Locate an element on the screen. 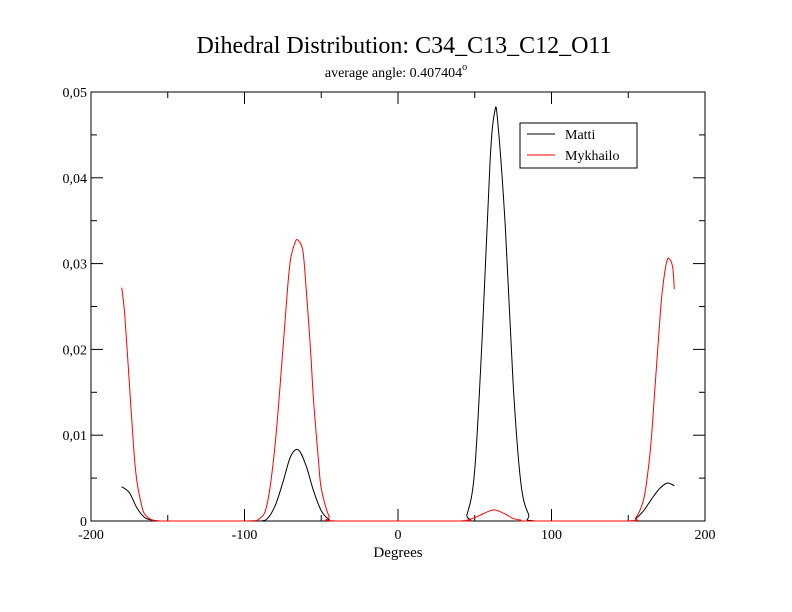 The height and width of the screenshot is (612, 792). chart-title: Dihedral Distribution: C34_C13_C12_O11 is located at coordinates (403, 46).